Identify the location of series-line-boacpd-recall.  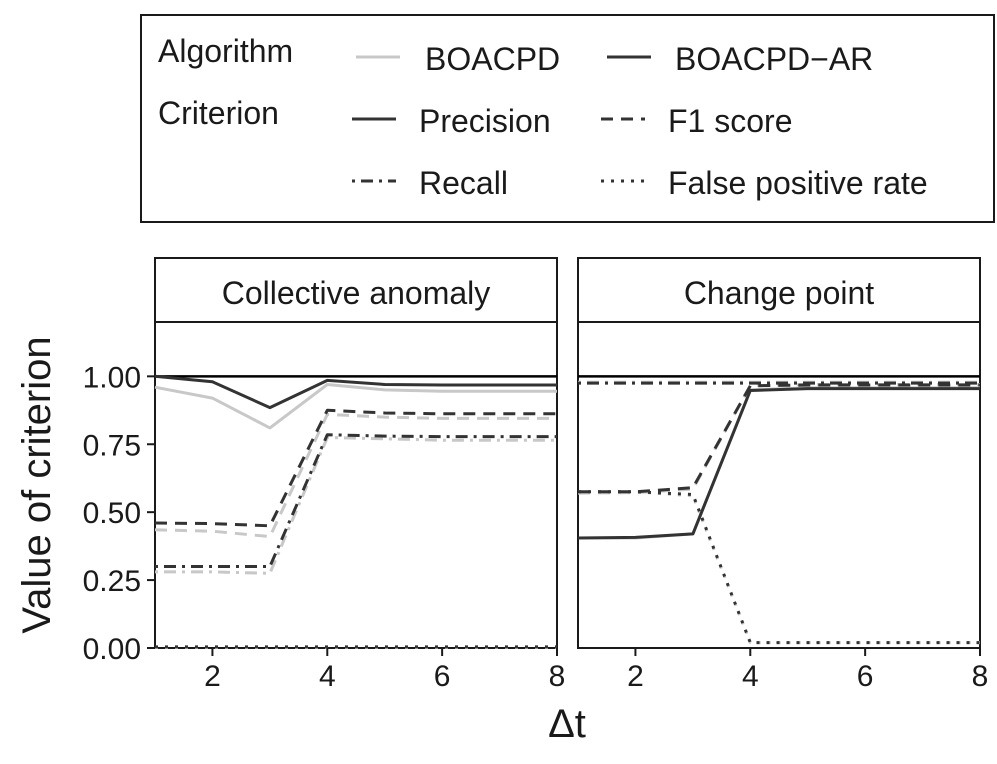
(356, 505).